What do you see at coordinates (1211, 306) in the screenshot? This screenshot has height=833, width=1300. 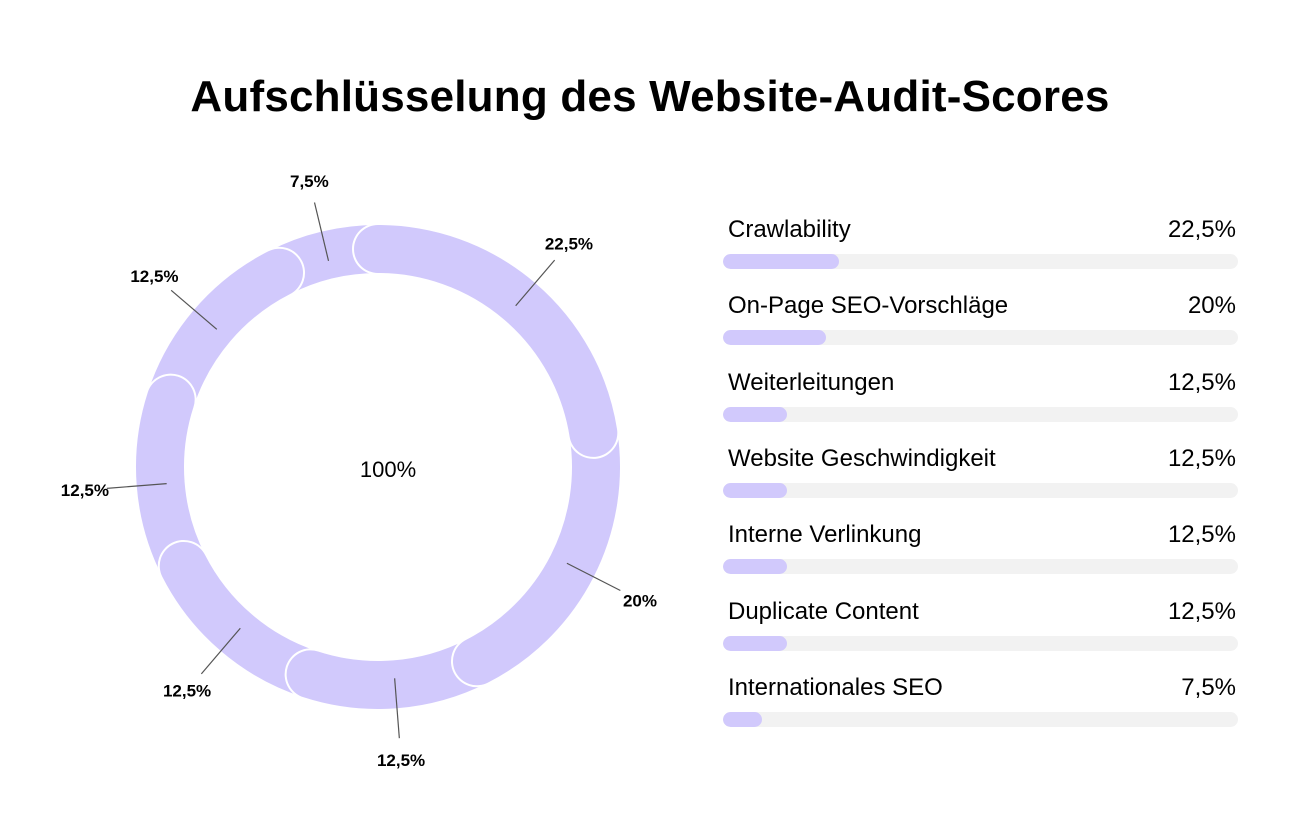 I see `legend-item-value: 20%` at bounding box center [1211, 306].